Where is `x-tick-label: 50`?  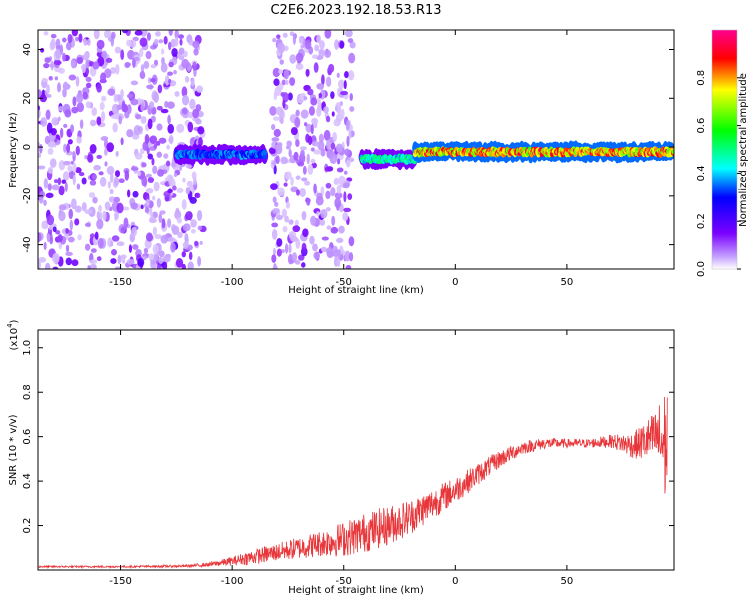 x-tick-label: 50 is located at coordinates (567, 282).